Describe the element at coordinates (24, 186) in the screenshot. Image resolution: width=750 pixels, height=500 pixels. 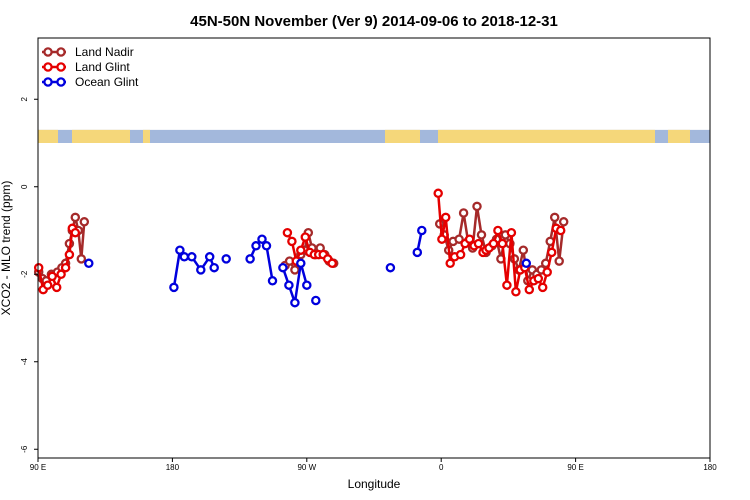
I see `y-tick-label: 0` at that location.